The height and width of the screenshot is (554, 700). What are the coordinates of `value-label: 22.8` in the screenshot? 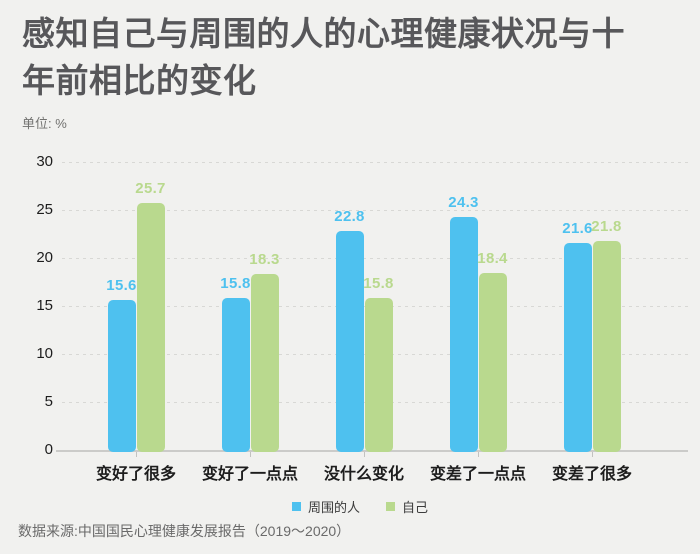 It's located at (349, 217).